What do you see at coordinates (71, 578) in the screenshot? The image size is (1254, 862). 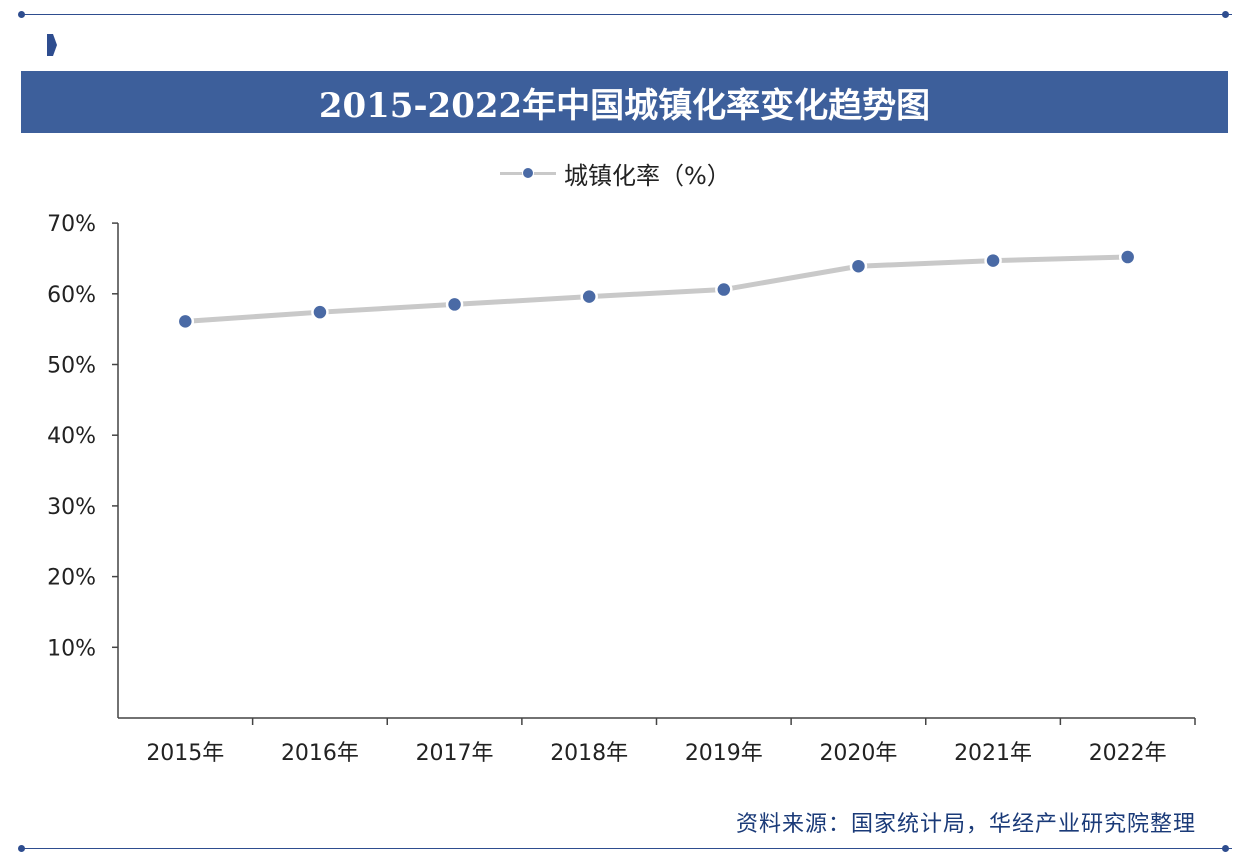 I see `y-tick-label: 20%` at bounding box center [71, 578].